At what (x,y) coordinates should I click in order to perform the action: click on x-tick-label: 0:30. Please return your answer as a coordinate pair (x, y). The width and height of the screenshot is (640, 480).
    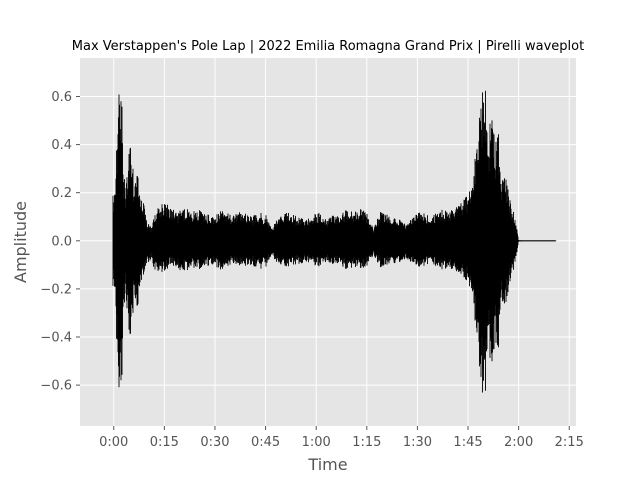
    Looking at the image, I should click on (214, 442).